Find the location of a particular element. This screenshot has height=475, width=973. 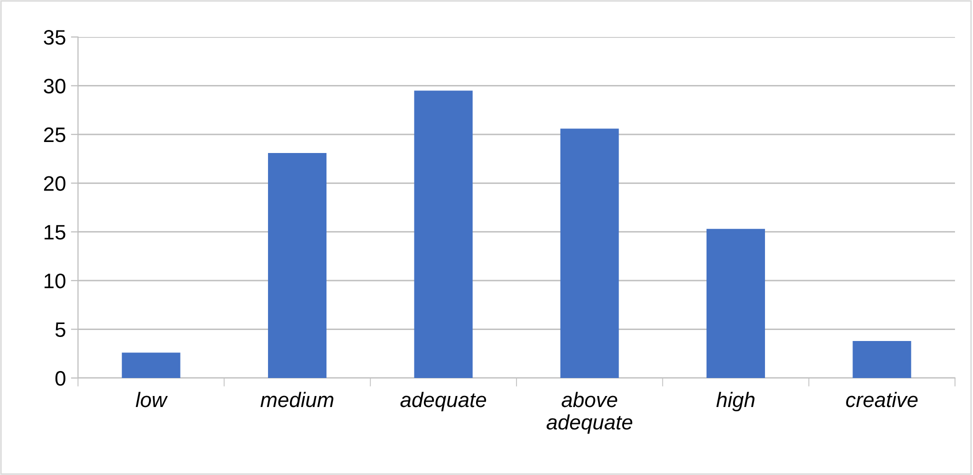

x-tick-label: low is located at coordinates (152, 400).